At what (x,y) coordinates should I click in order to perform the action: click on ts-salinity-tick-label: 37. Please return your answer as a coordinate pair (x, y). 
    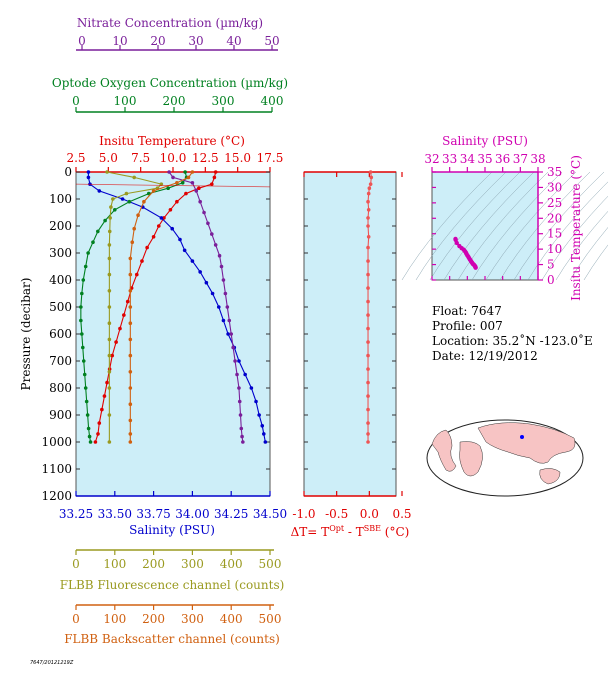
    Looking at the image, I should click on (520, 159).